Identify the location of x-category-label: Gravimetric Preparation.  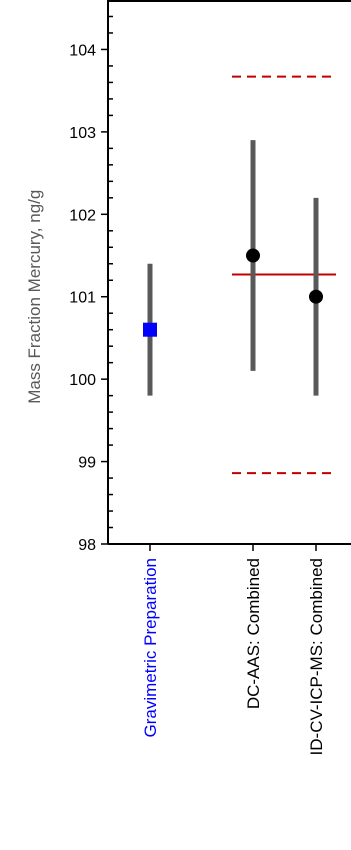
(150, 648).